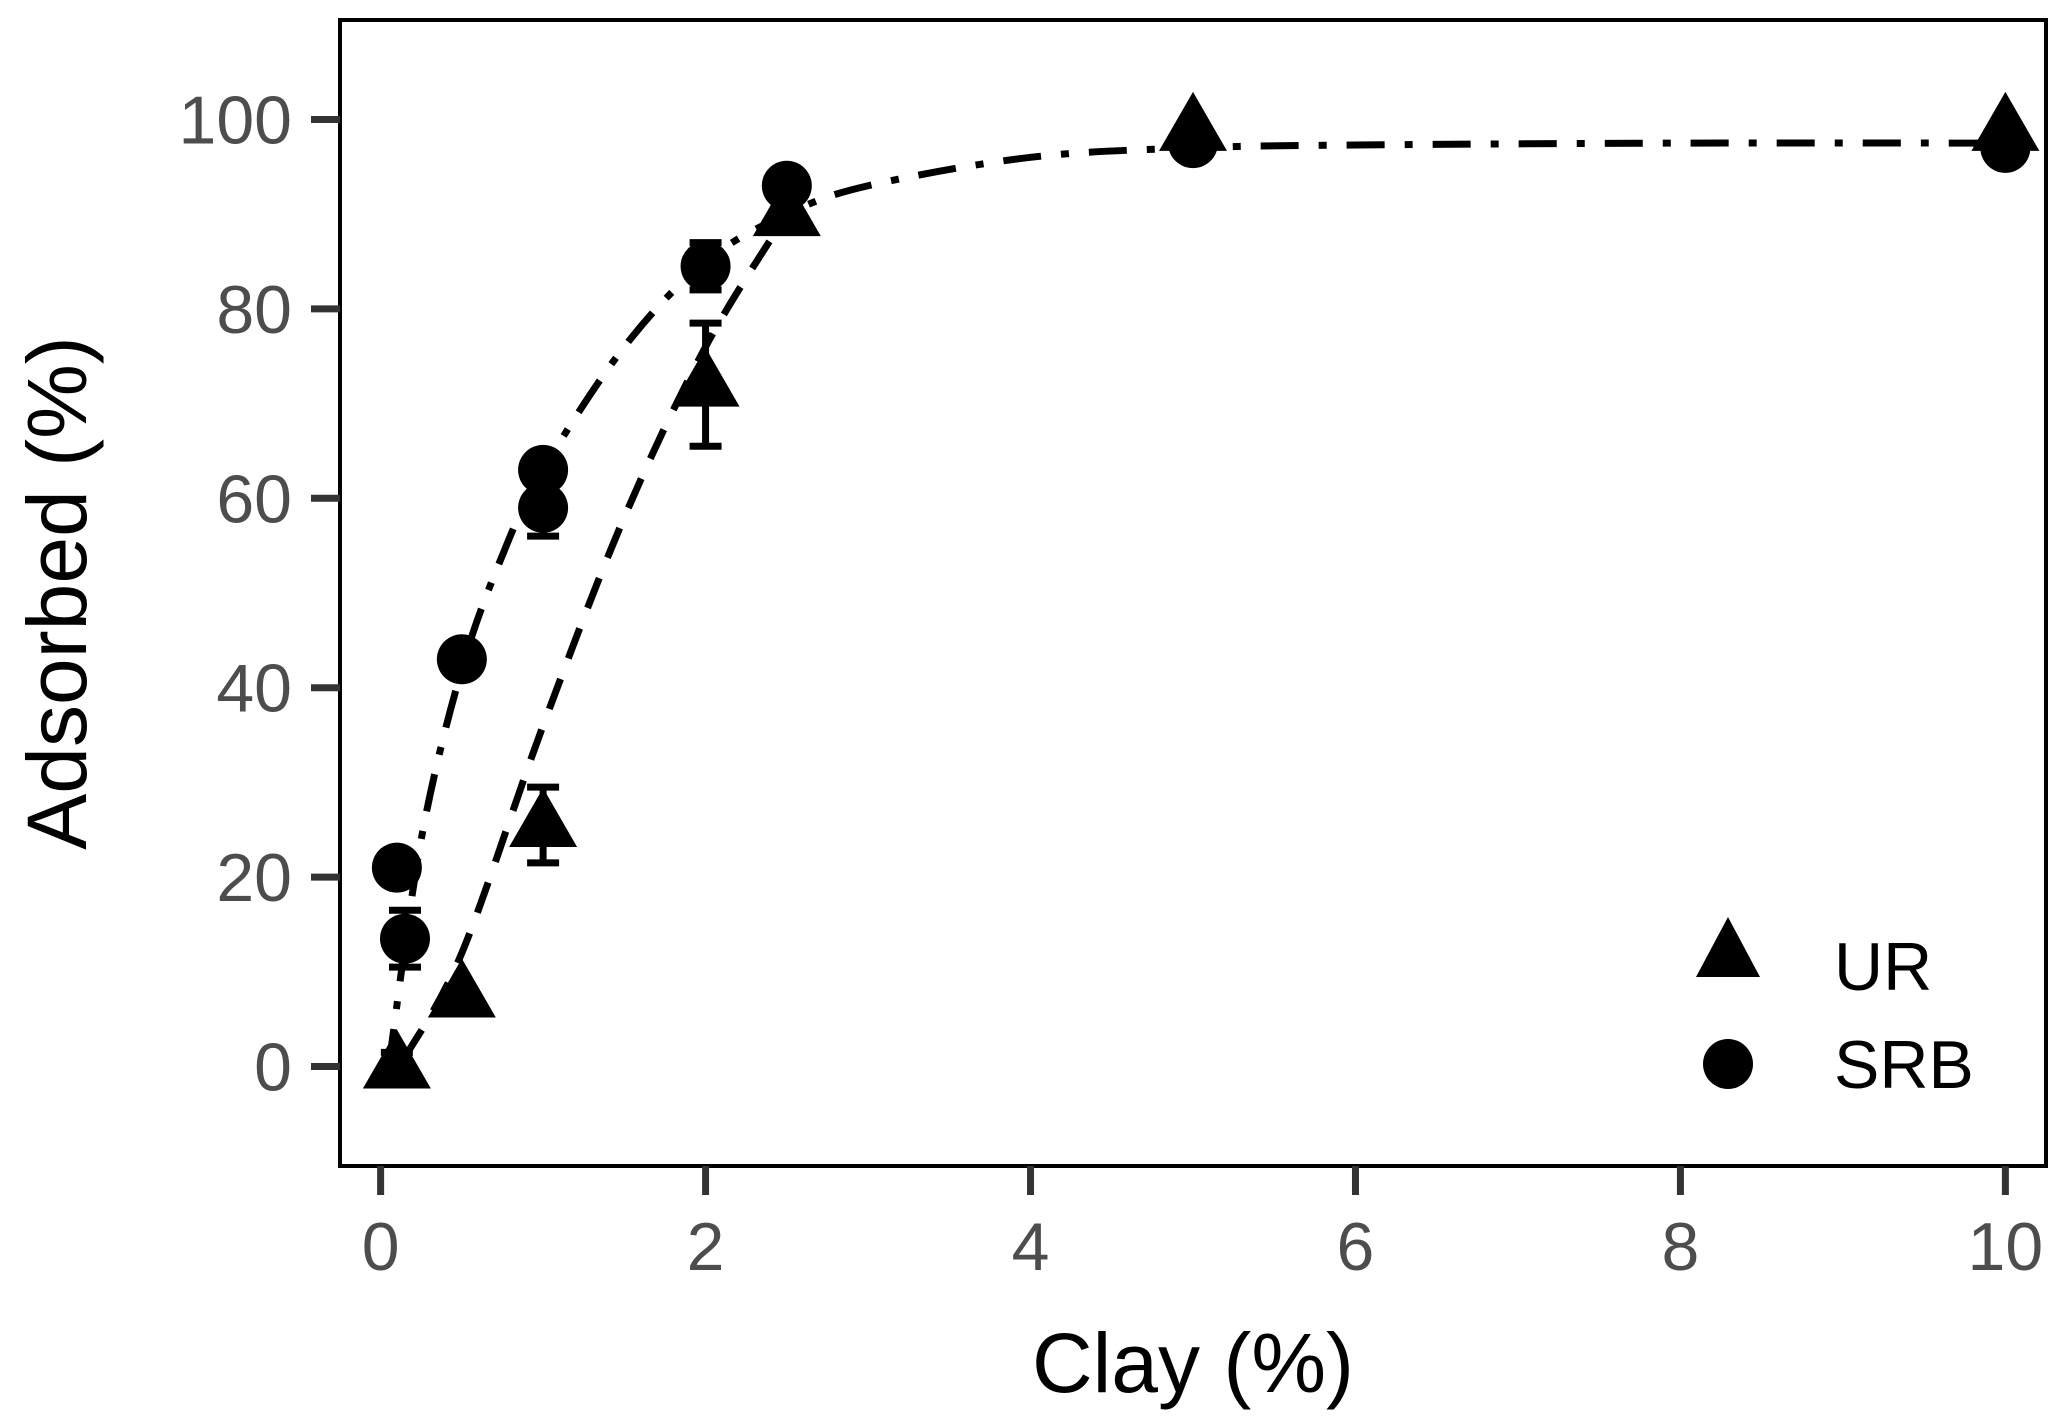  I want to click on x-axis-title: Clay (%), so click(1193, 1363).